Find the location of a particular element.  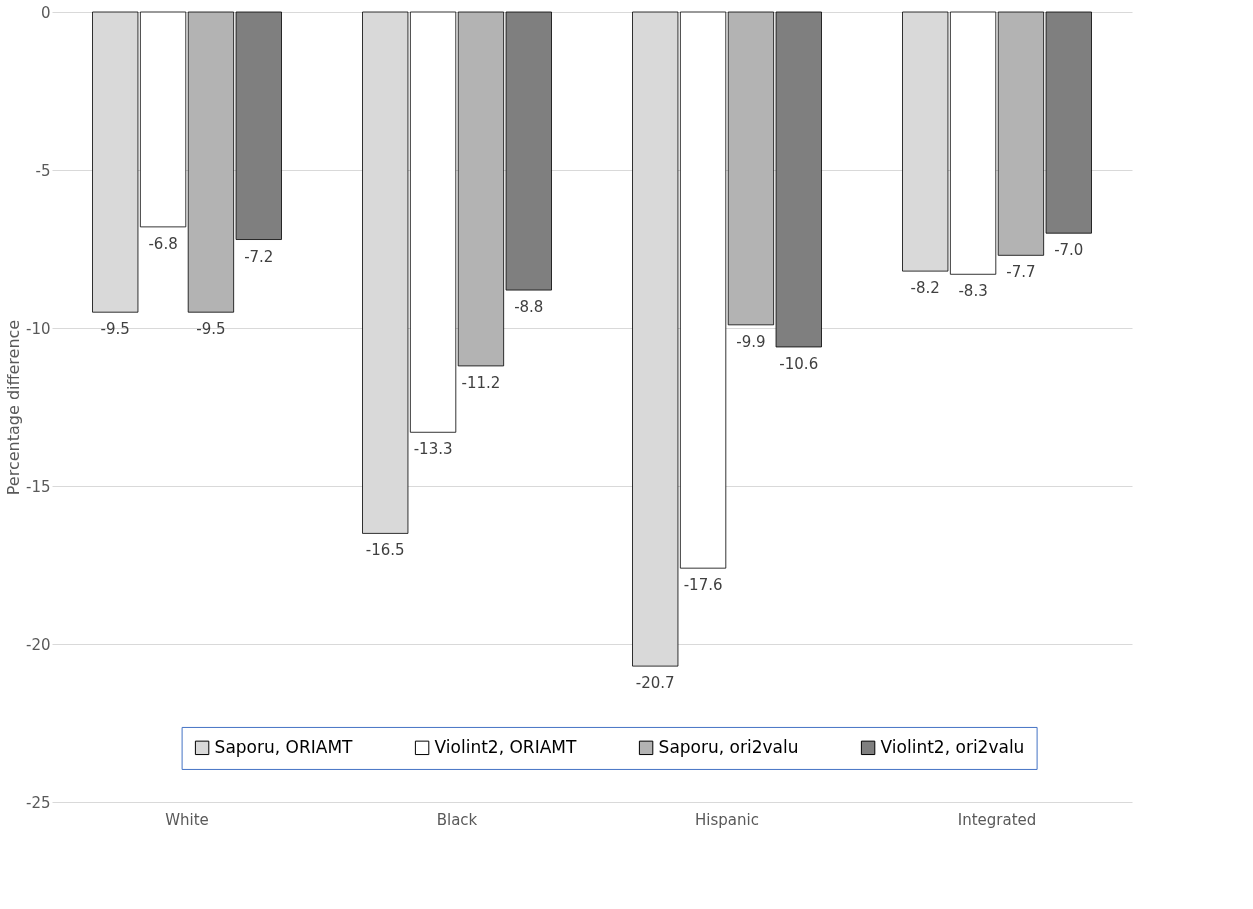

legend-label: Saporu, ori2valu is located at coordinates (728, 746).